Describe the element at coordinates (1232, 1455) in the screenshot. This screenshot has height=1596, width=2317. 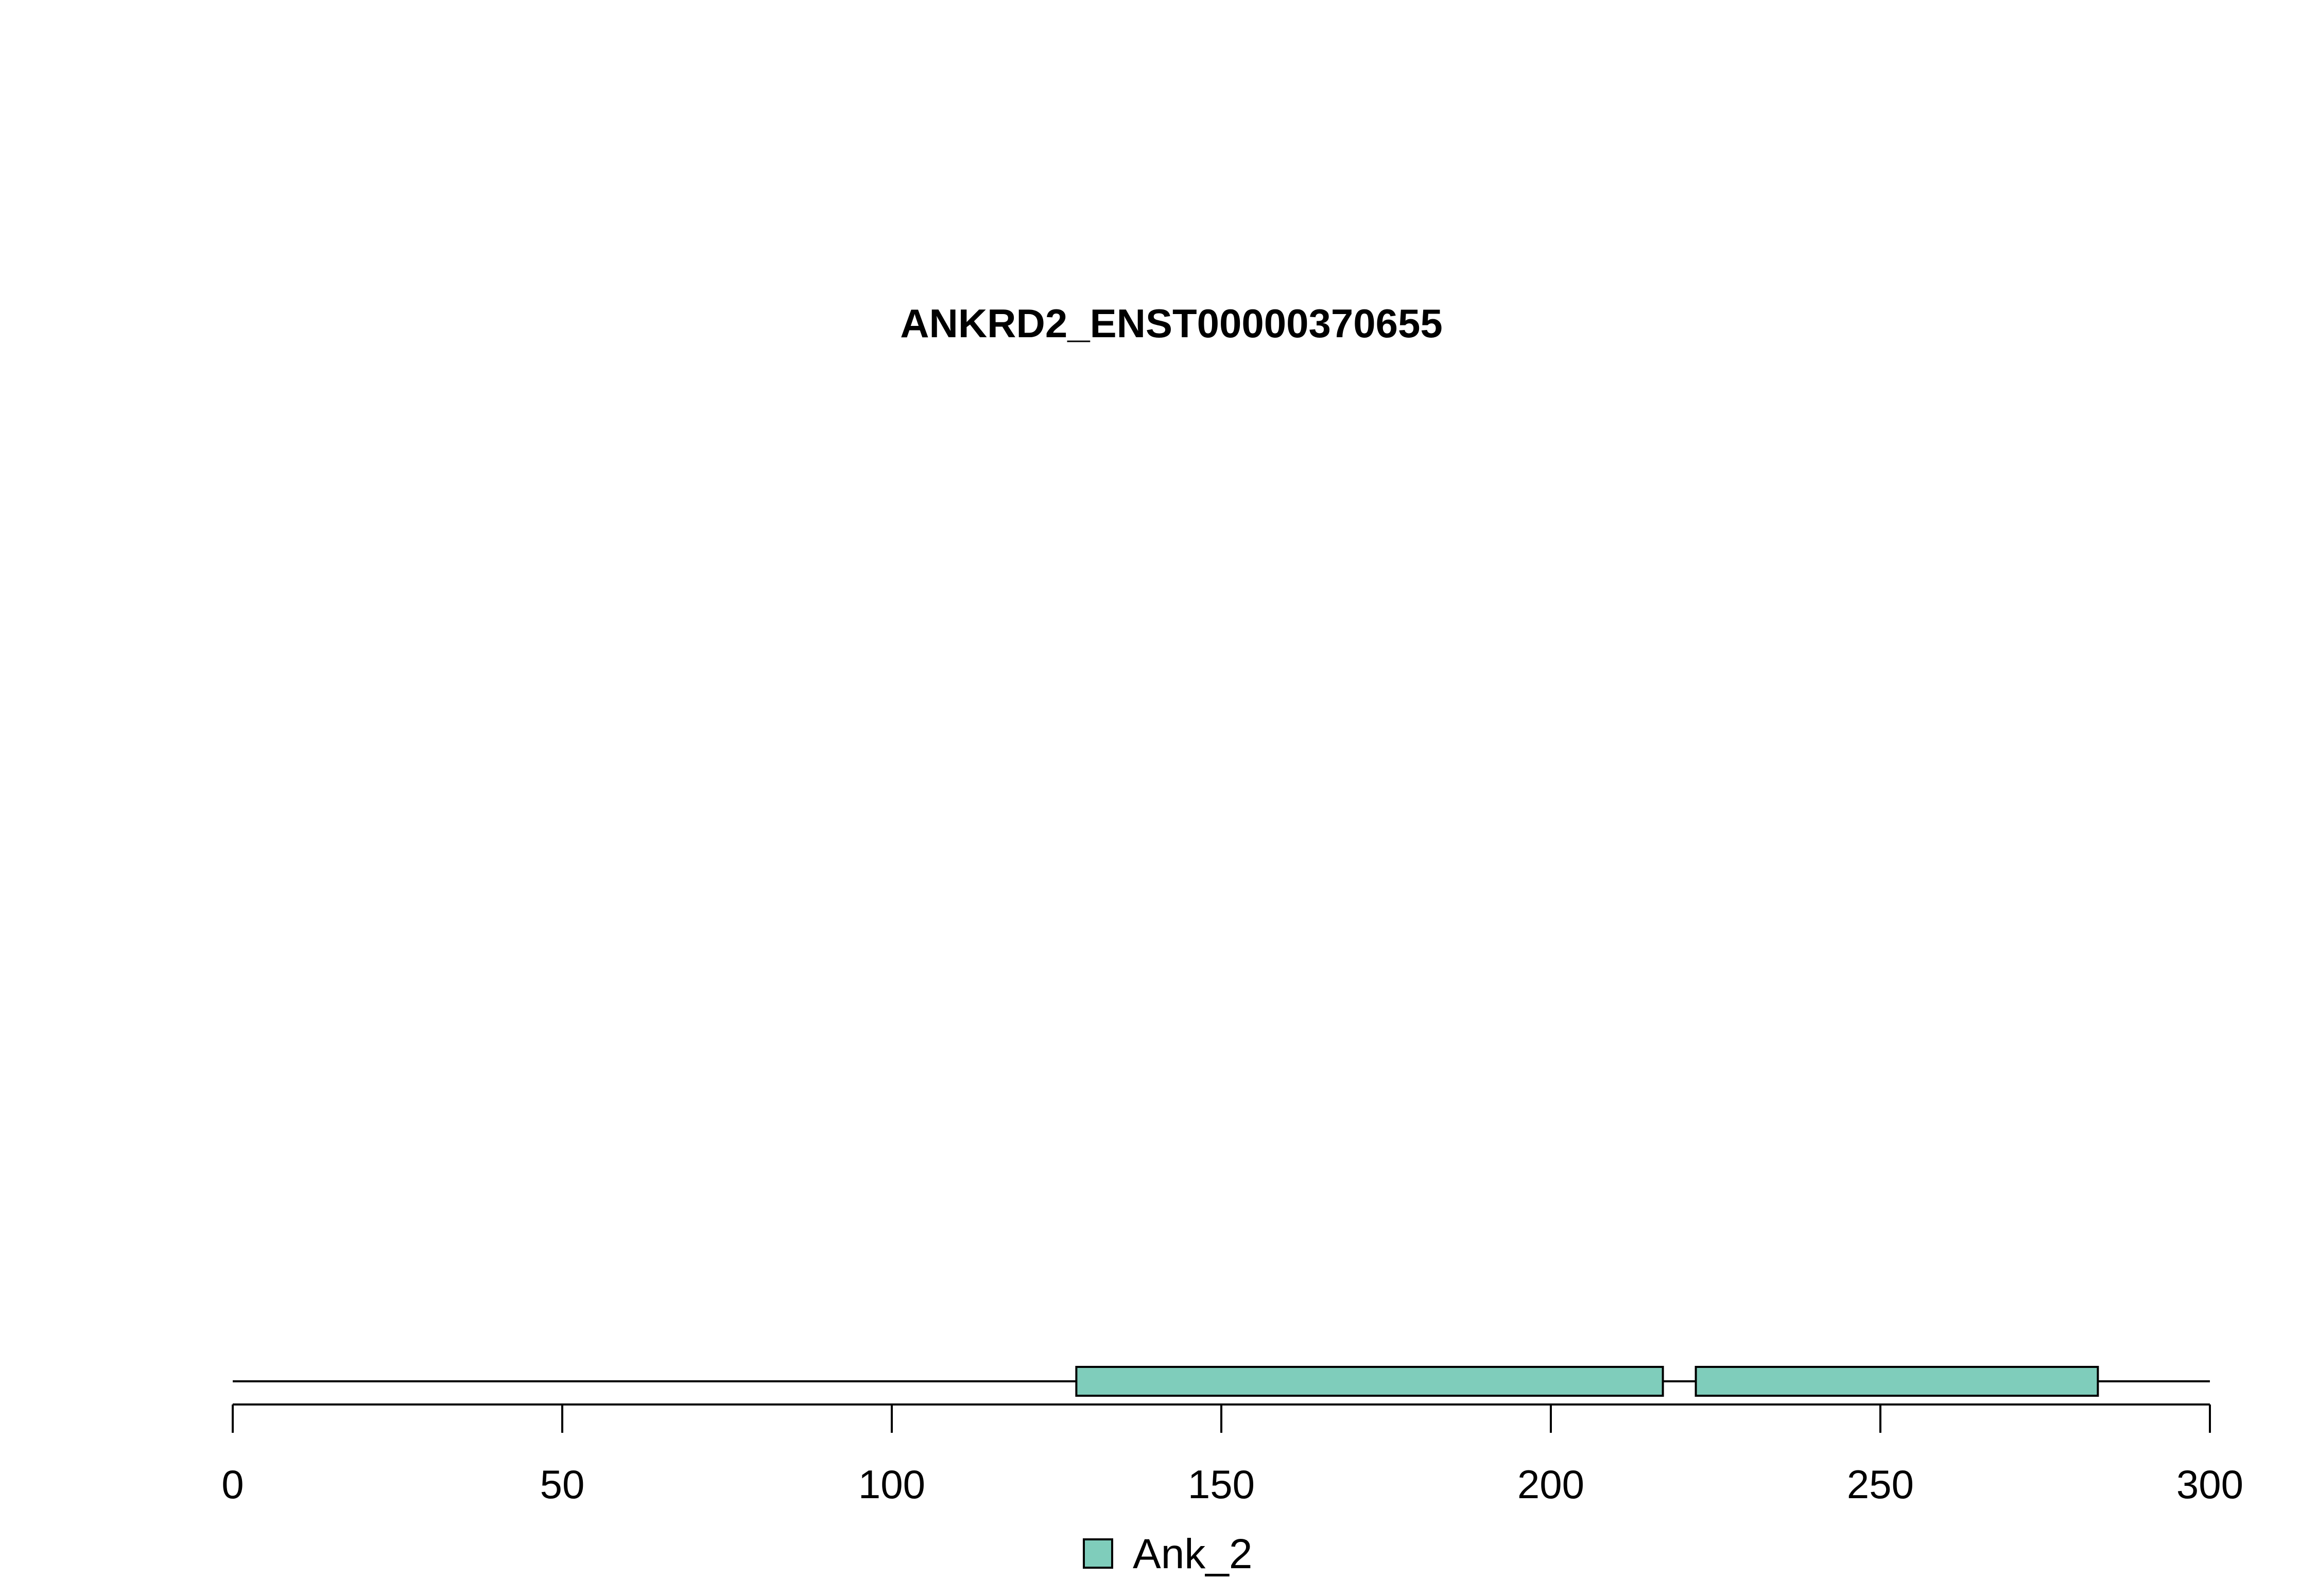
I see `x-axis-ticks: 0 50 100 150 200 250 300` at that location.